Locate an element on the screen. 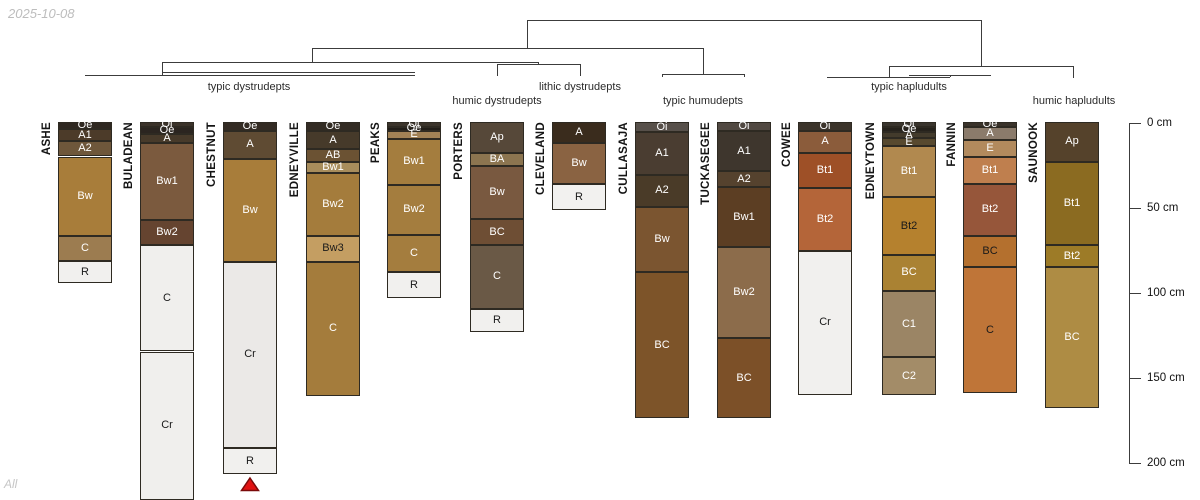  horizon-fannin-c: C is located at coordinates (990, 330).